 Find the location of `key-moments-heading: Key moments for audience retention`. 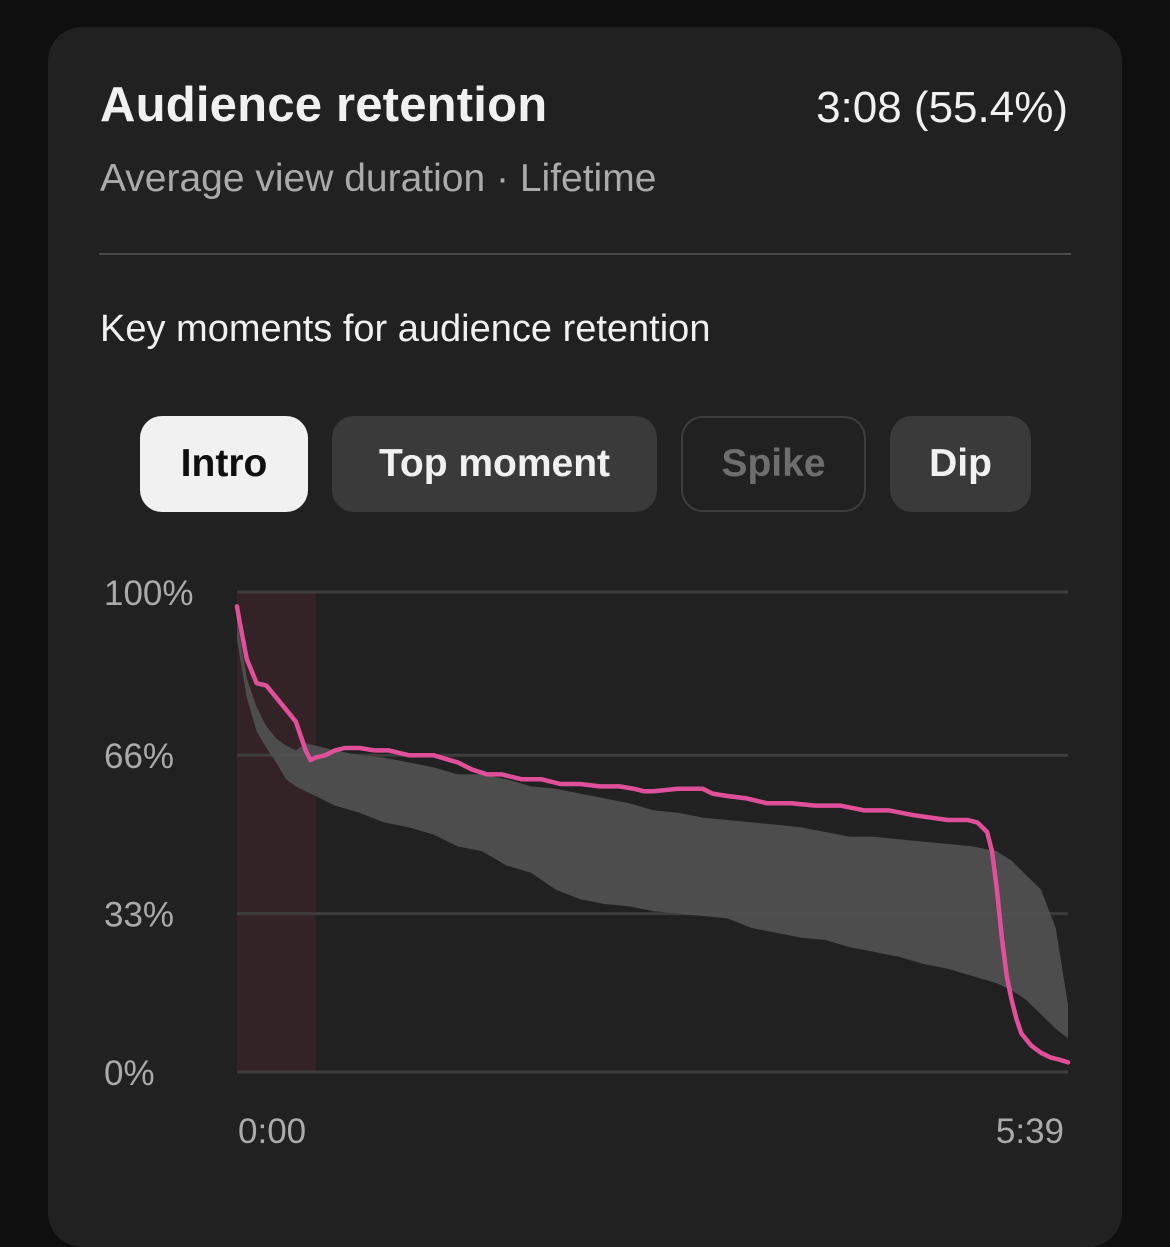

key-moments-heading: Key moments for audience retention is located at coordinates (405, 329).